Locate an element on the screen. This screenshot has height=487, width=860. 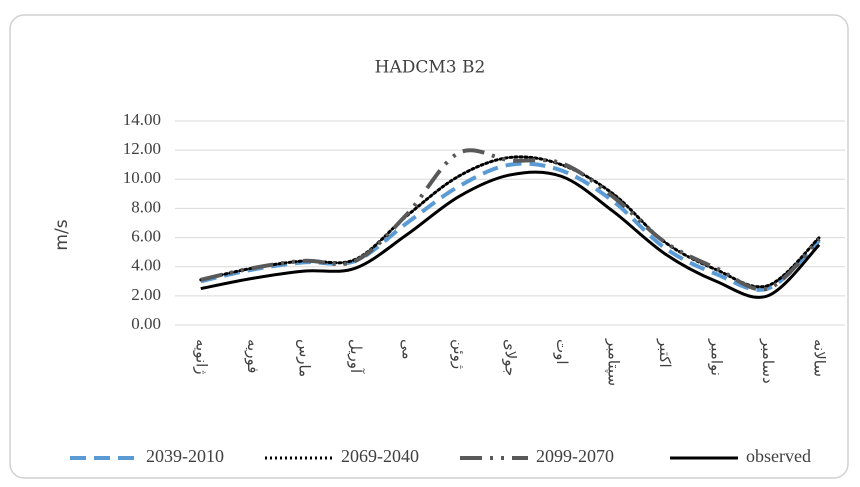
y-tick-label: 12.00 is located at coordinates (142, 148).